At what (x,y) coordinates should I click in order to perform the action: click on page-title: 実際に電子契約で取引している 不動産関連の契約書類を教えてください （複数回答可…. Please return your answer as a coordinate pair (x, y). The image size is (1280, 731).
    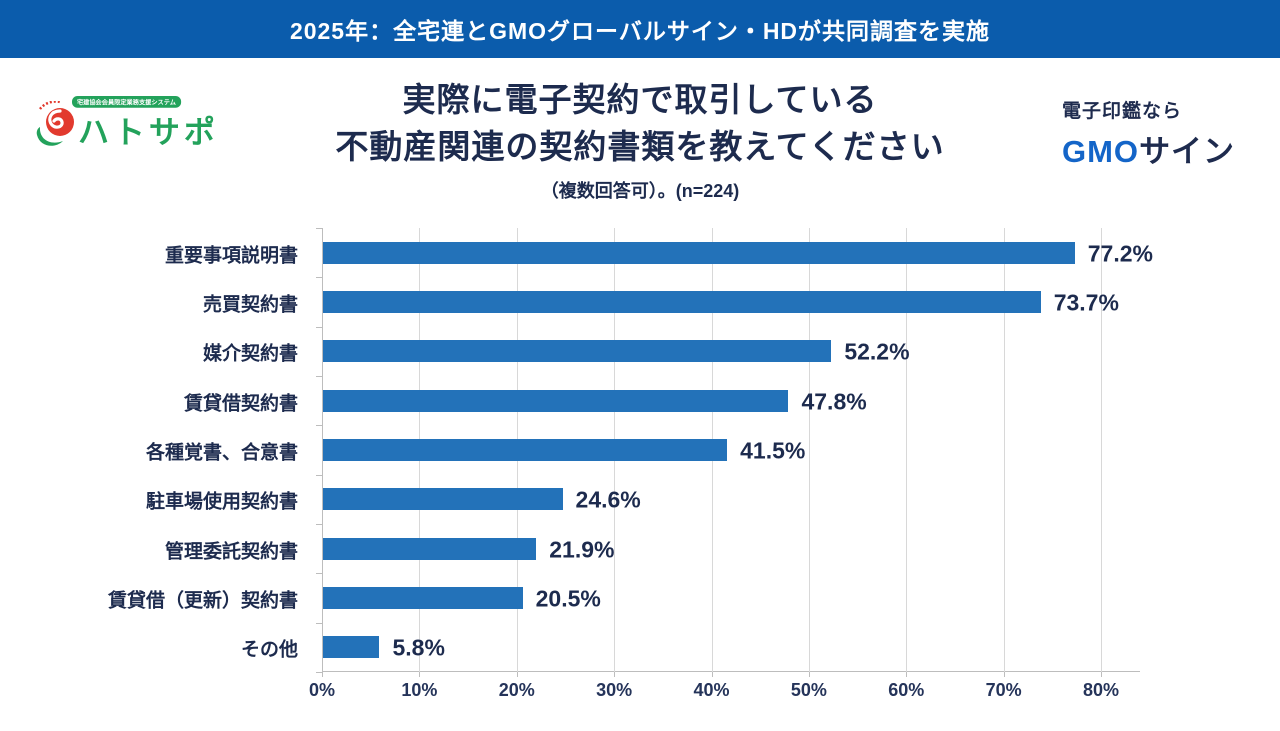
    Looking at the image, I should click on (640, 139).